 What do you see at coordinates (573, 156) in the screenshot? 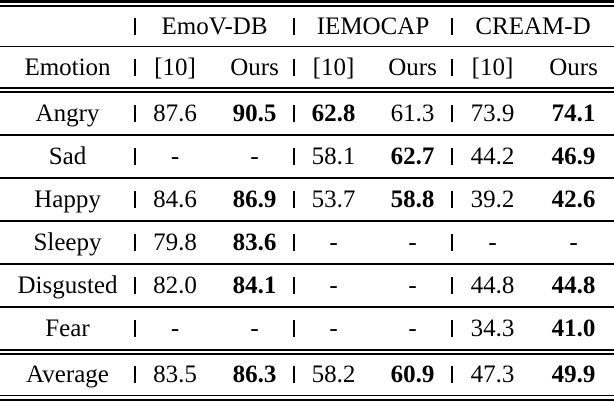
I see `value-cell: 46.9` at bounding box center [573, 156].